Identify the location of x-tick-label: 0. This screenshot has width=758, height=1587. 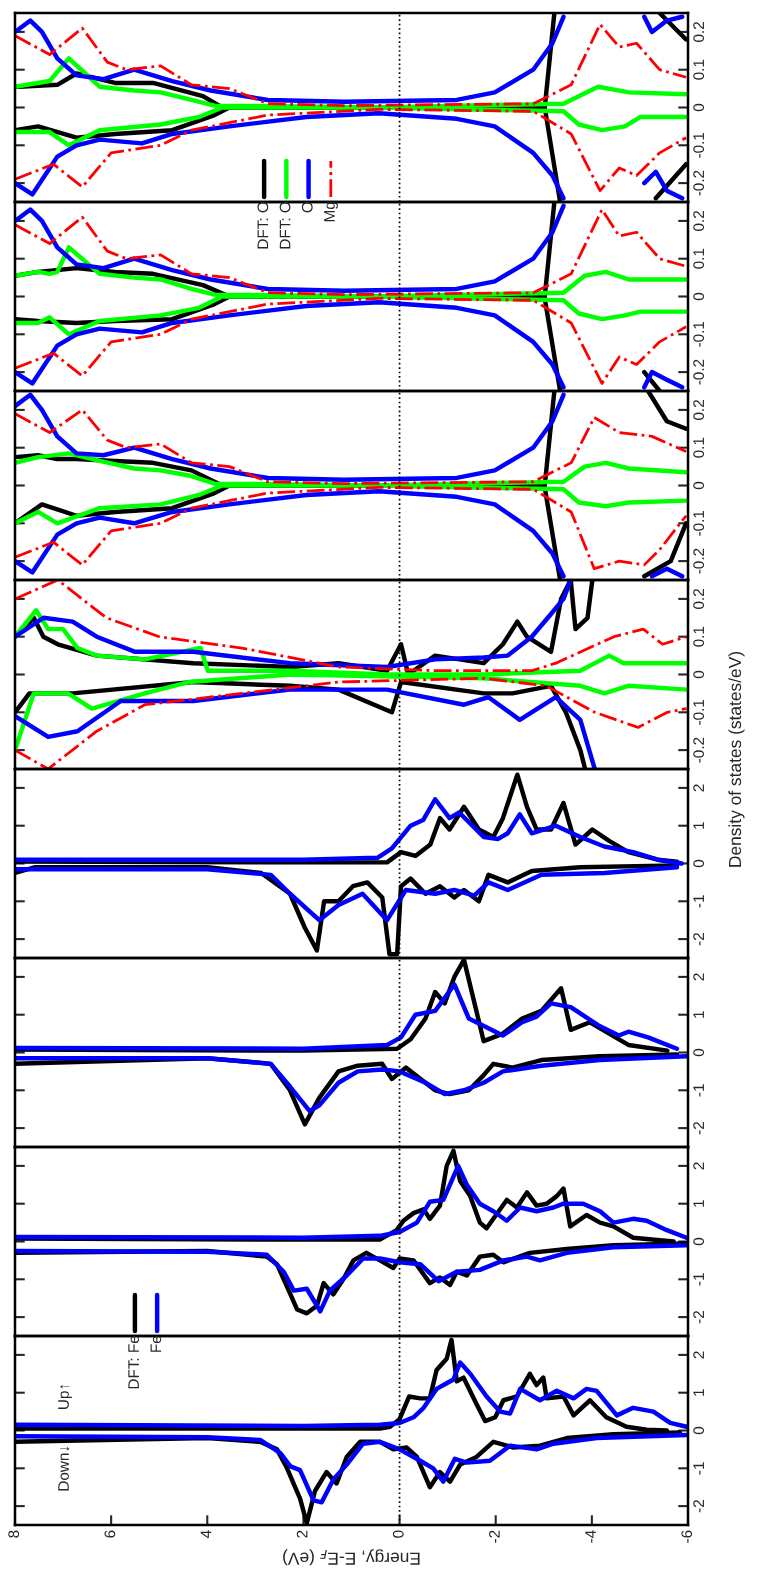
(398, 1534).